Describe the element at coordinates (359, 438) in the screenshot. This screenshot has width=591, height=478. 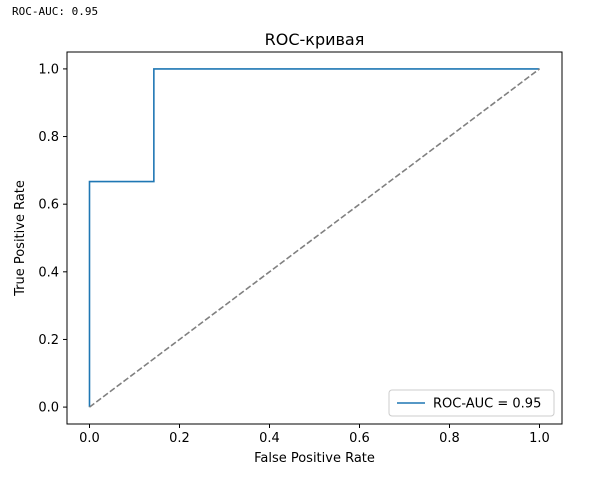
I see `x-tick-label: 0.6` at that location.